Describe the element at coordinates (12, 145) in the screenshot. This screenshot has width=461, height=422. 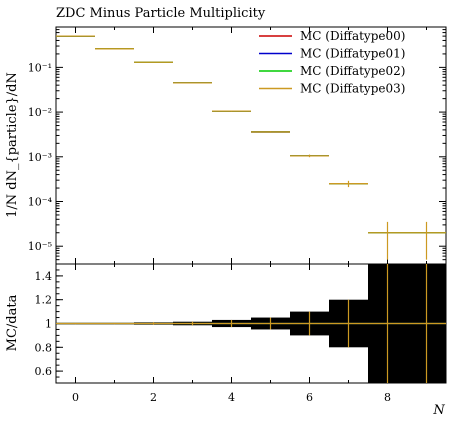
I see `y-axis-label: 1/N dN_{particle}/dN` at that location.